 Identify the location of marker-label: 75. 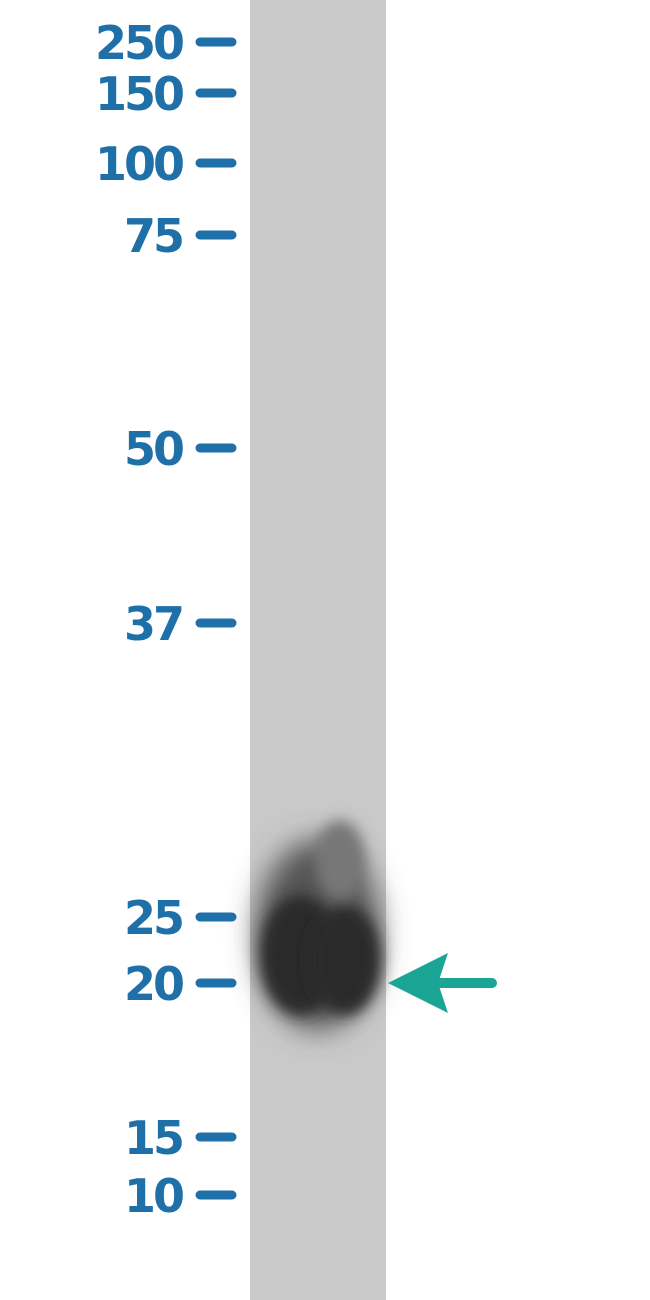
(153, 236).